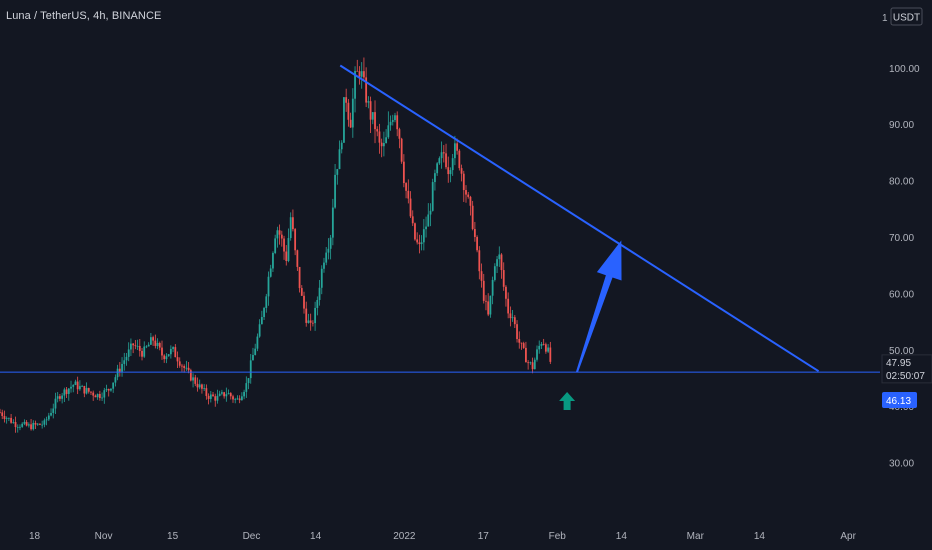 This screenshot has height=550, width=932. What do you see at coordinates (84, 16) in the screenshot?
I see `chart-title: Luna / TetherUS, 4h, BINANCE` at bounding box center [84, 16].